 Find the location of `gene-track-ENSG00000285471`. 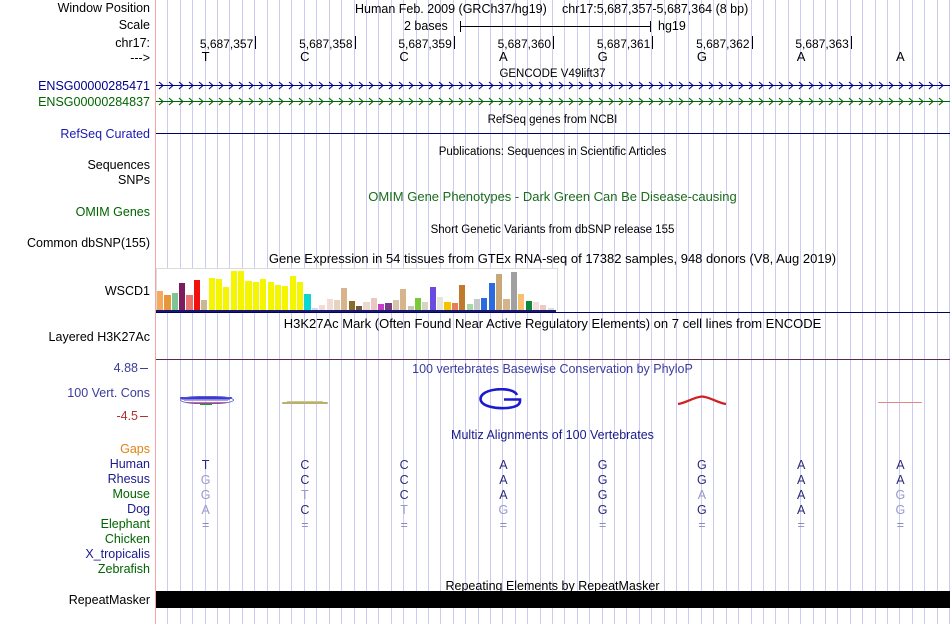

gene-track-ENSG00000285471 is located at coordinates (553, 85).